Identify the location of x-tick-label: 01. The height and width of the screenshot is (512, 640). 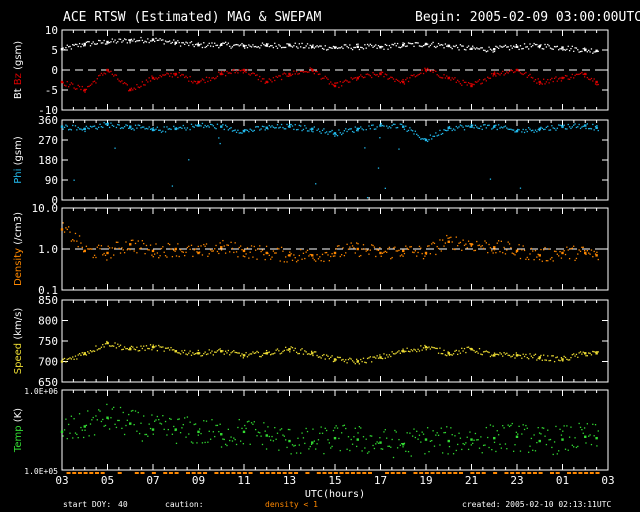
(562, 480).